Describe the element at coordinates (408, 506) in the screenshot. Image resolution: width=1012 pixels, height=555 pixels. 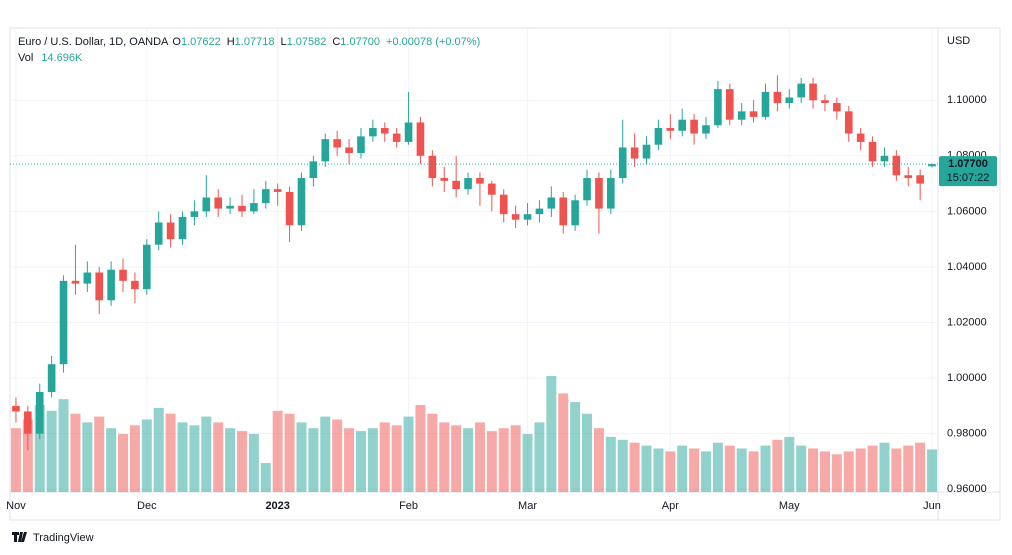
I see `x-tick-label: Feb` at that location.